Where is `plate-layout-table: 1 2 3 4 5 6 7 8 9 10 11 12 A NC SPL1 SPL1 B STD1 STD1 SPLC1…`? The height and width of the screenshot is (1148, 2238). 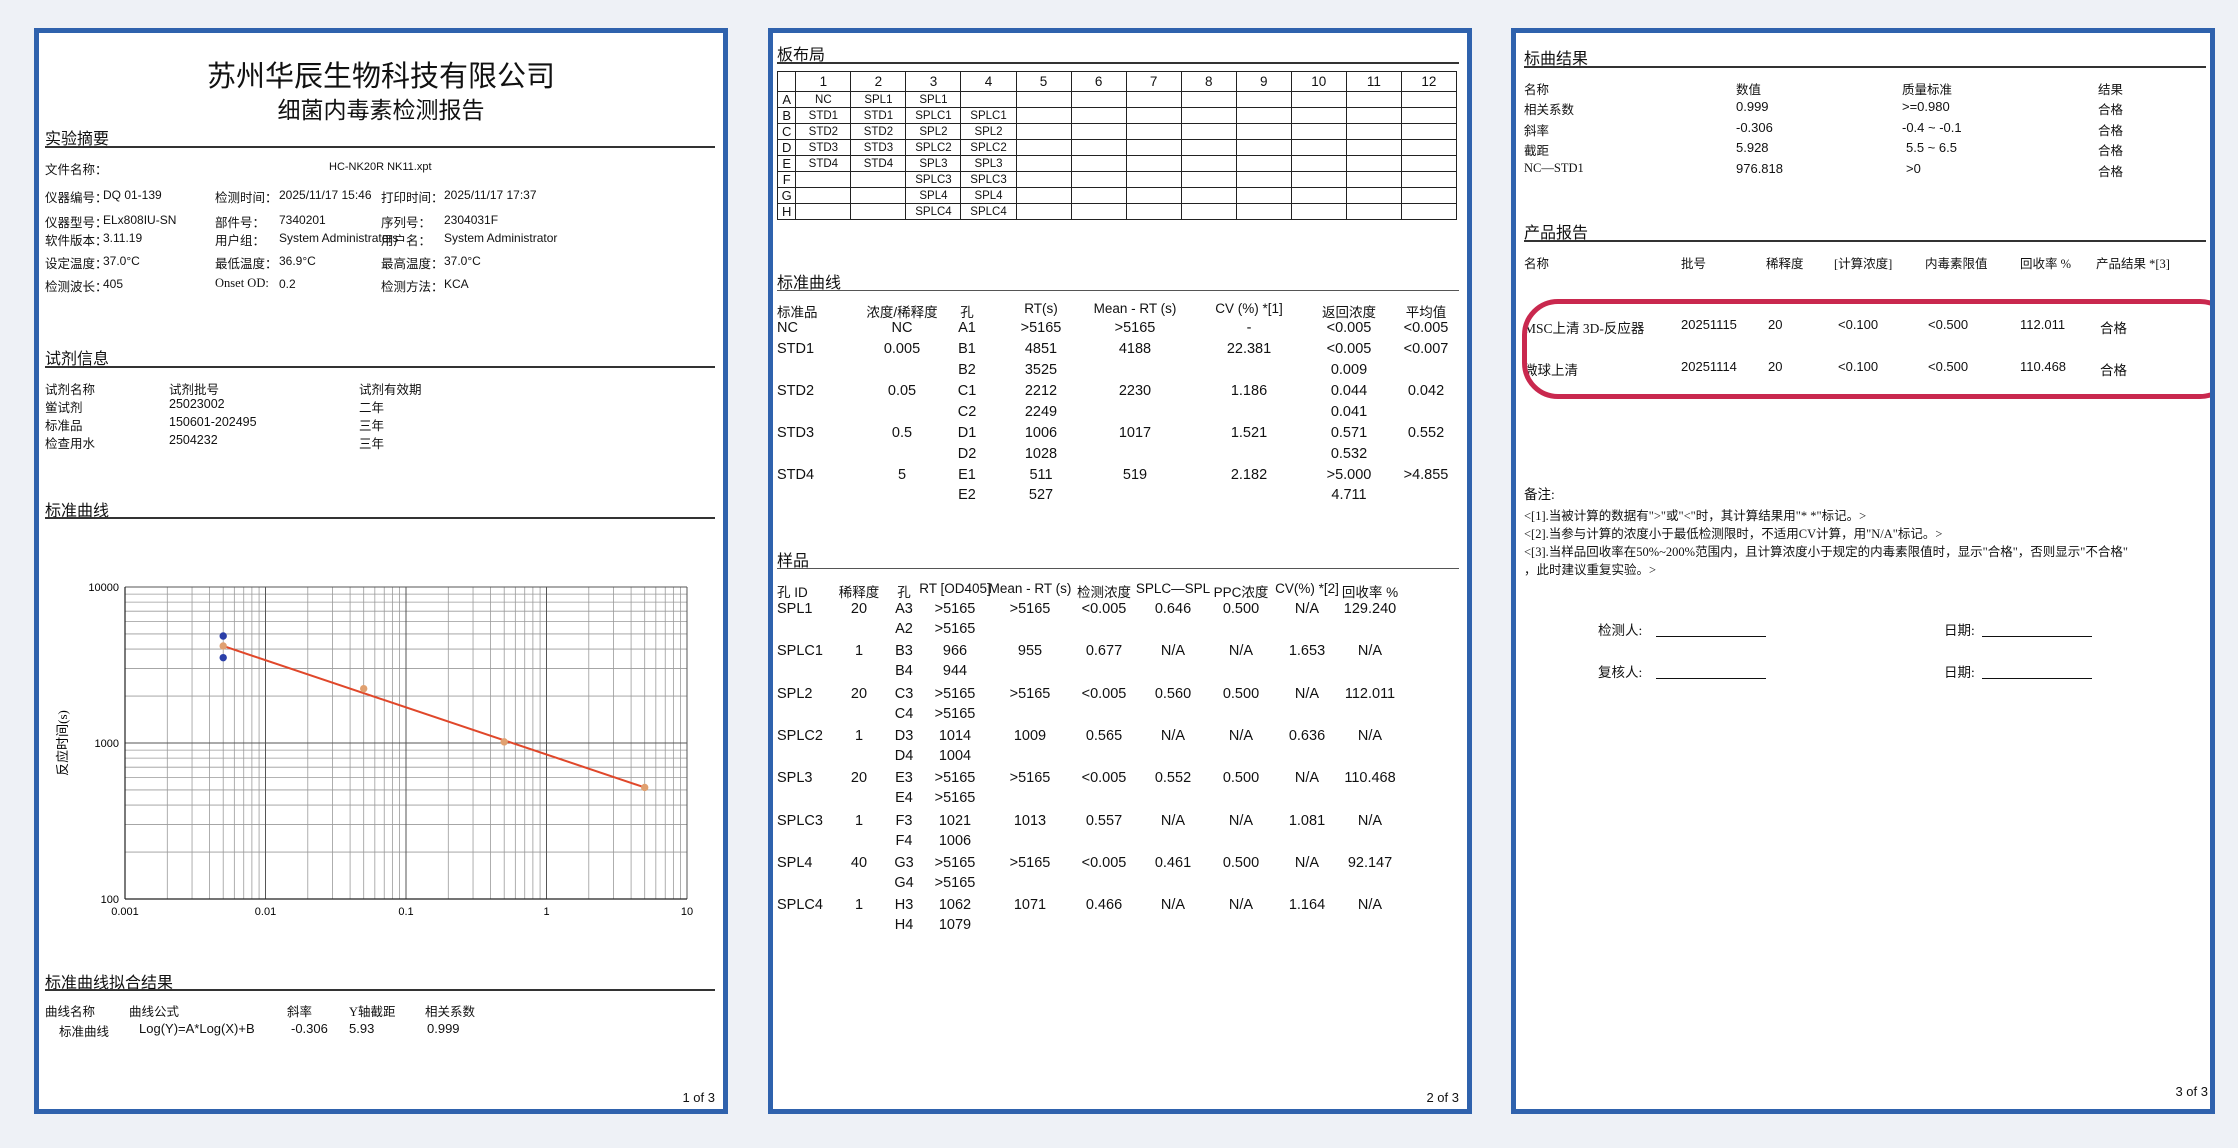
plate-layout-table: 1 2 3 4 5 6 7 8 9 10 11 12 A NC SPL1 SPL1 B STD1 STD1 SPLC1… is located at coordinates (1117, 145).